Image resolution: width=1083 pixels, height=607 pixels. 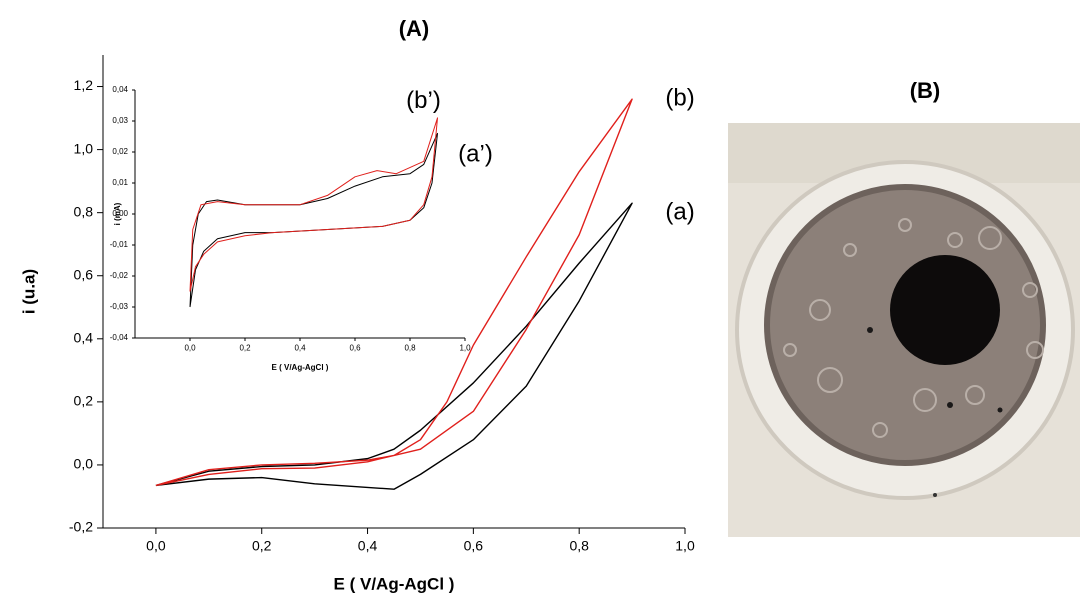 I want to click on curve-label: (a), so click(x=679, y=212).